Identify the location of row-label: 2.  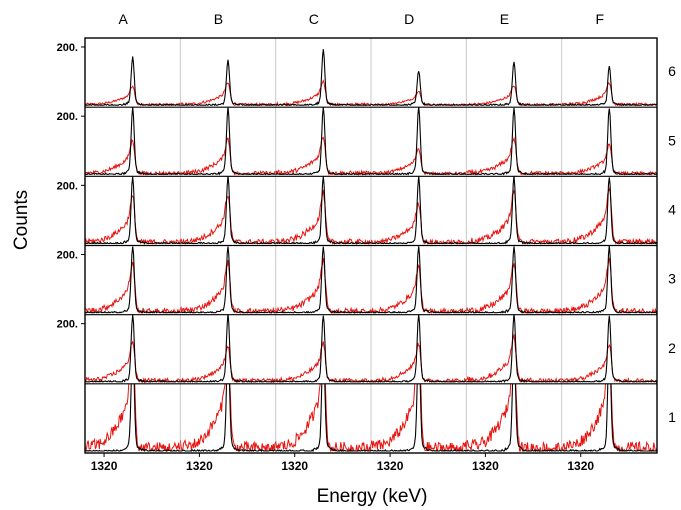
(672, 348).